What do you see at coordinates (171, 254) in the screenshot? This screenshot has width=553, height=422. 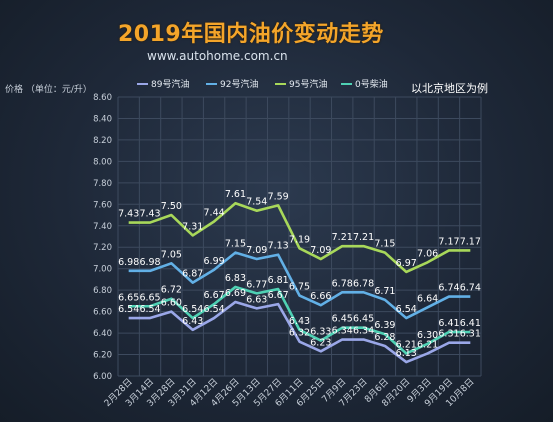 I see `data-label: 7.05` at bounding box center [171, 254].